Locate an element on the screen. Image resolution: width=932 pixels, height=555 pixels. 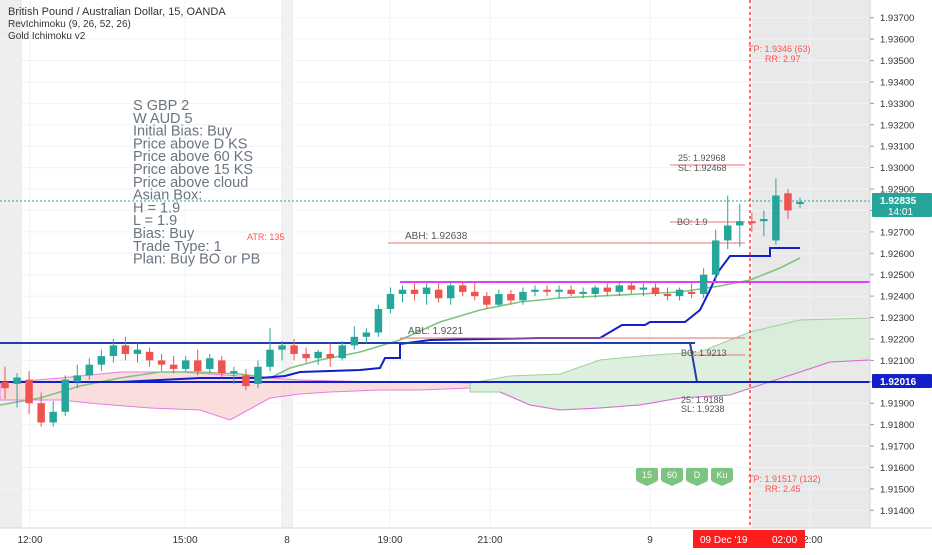
date-marker-badge: 09 Dec '19 02:00 is located at coordinates (749, 539).